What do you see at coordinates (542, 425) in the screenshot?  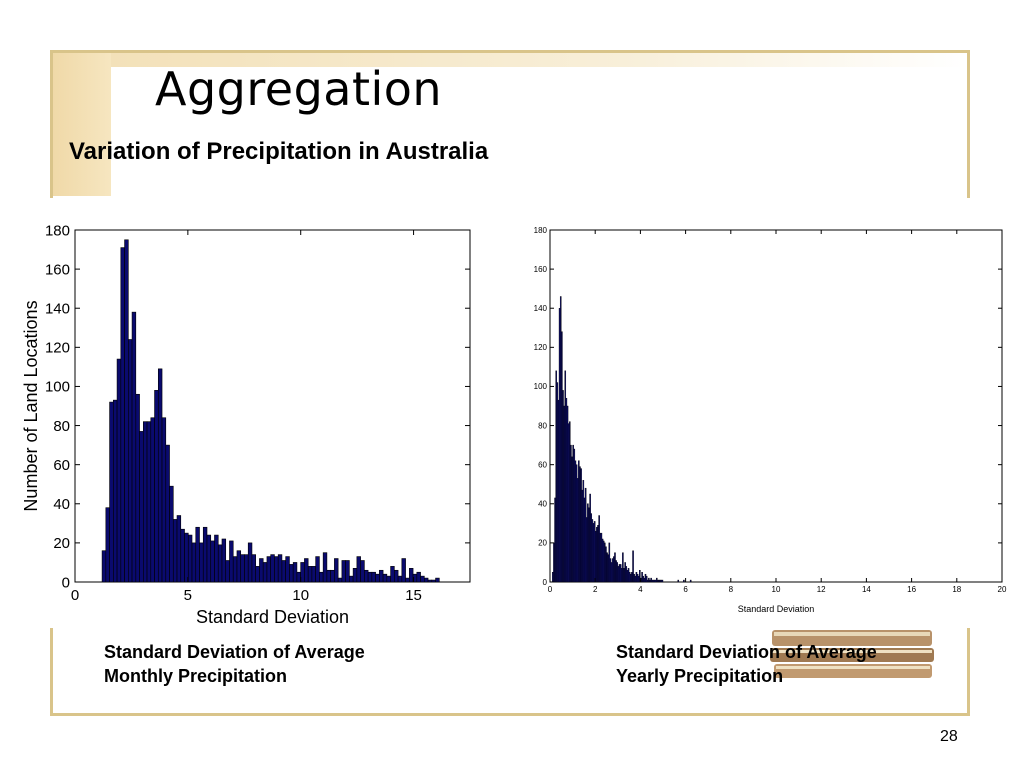 I see `y-tick-label: 80` at bounding box center [542, 425].